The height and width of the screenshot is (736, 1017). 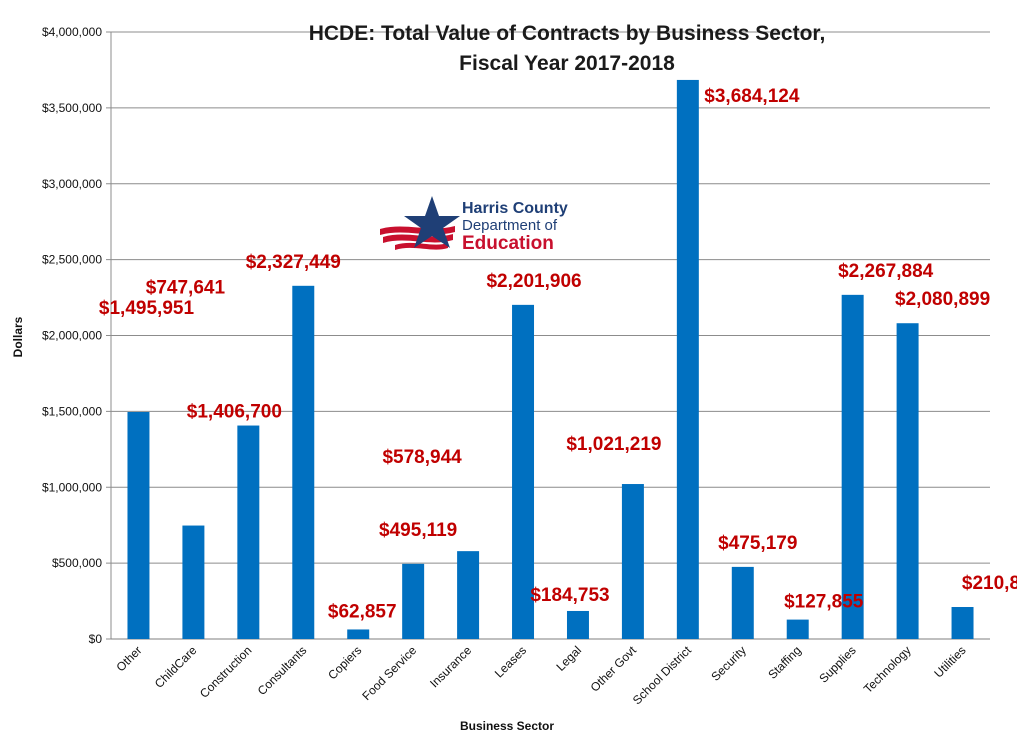 What do you see at coordinates (508, 243) in the screenshot?
I see `logo-text-line3: Education` at bounding box center [508, 243].